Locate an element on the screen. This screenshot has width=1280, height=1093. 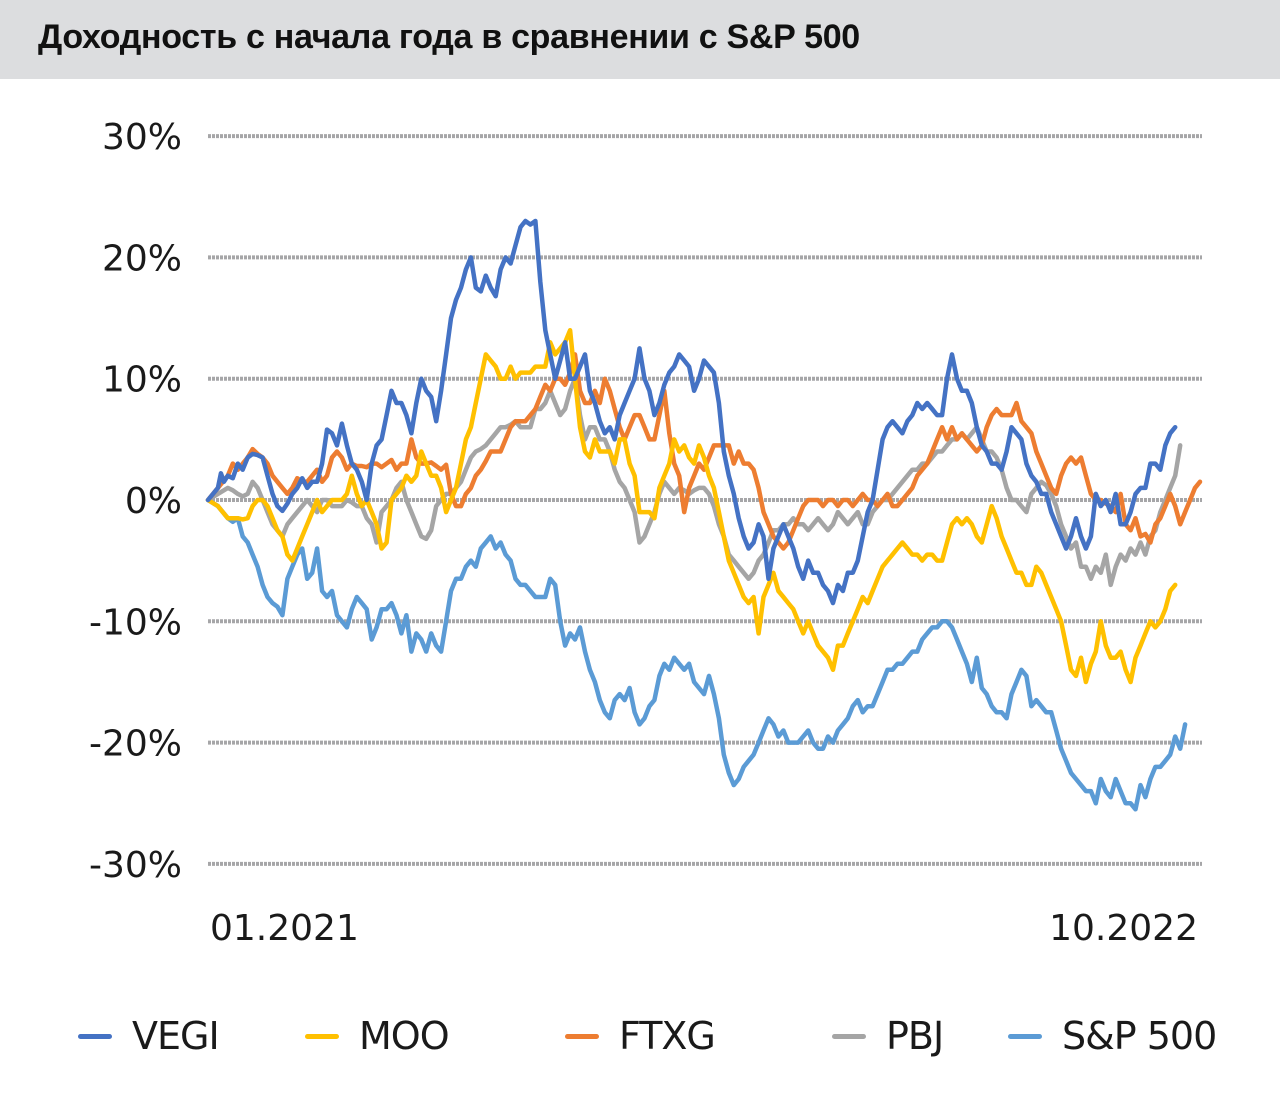
y-tick-label: -30% is located at coordinates (135, 865).